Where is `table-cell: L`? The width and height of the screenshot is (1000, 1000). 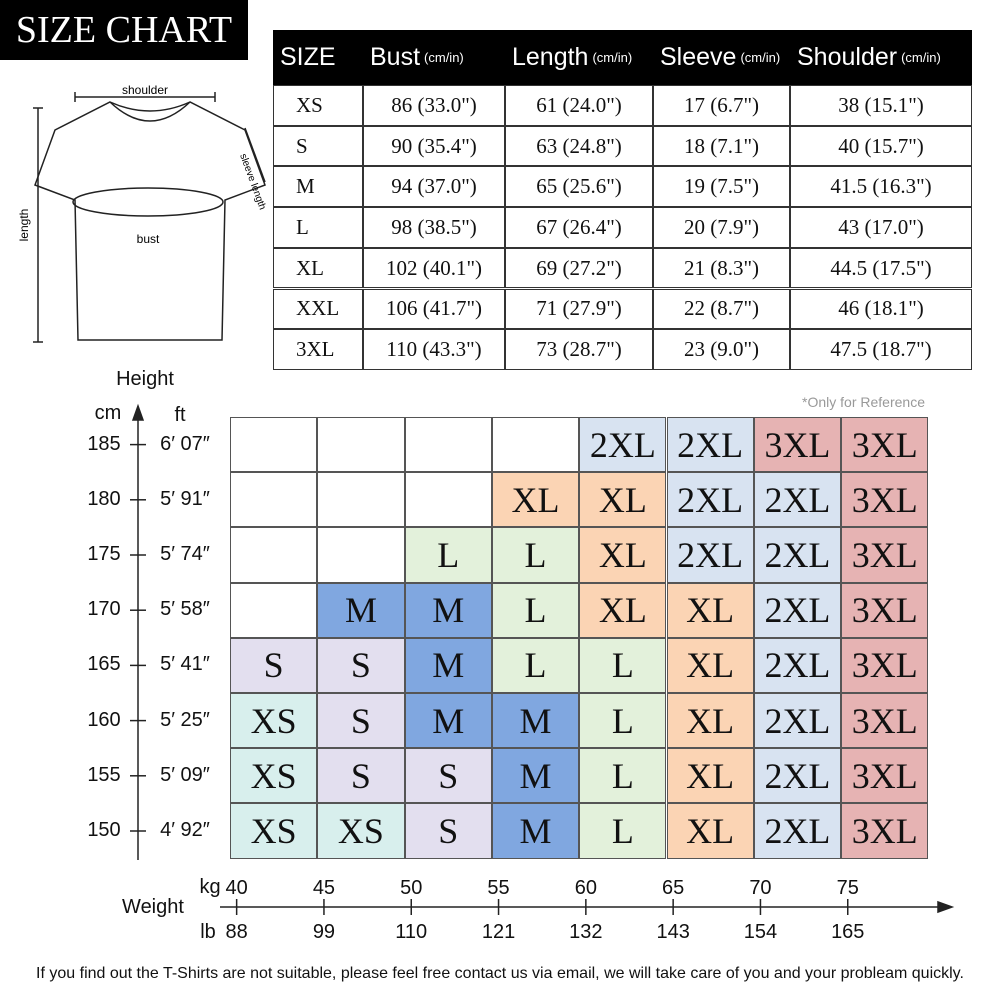
table-cell: L is located at coordinates (318, 227).